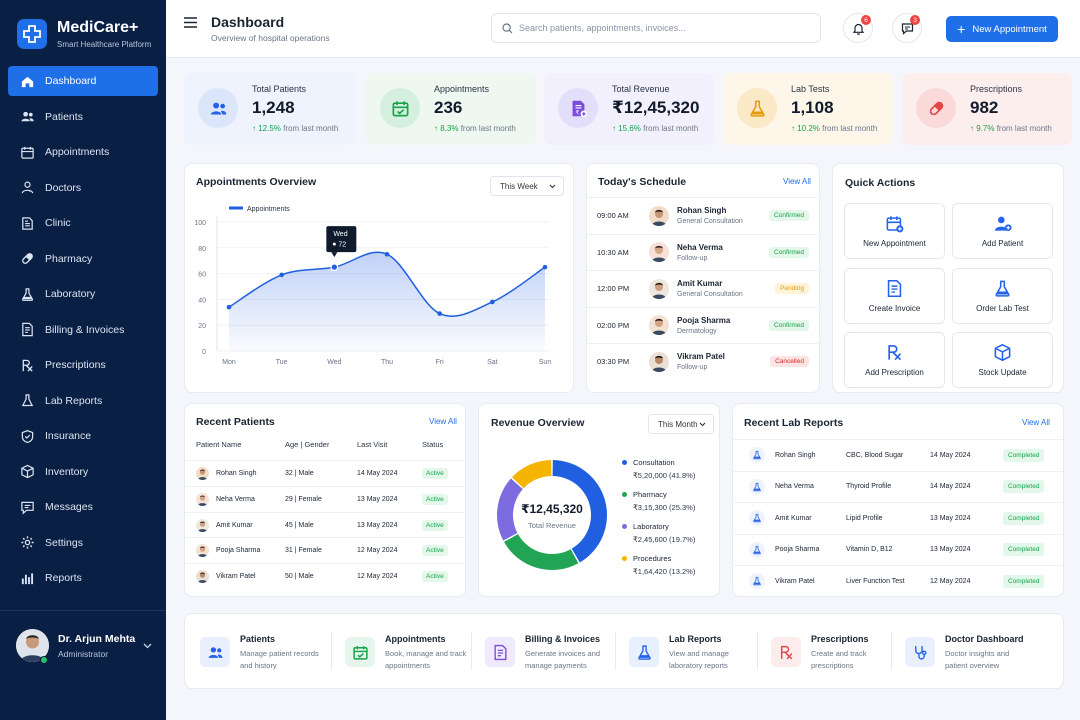  Describe the element at coordinates (234, 525) in the screenshot. I see `patient-name: Amit Kumar` at that location.